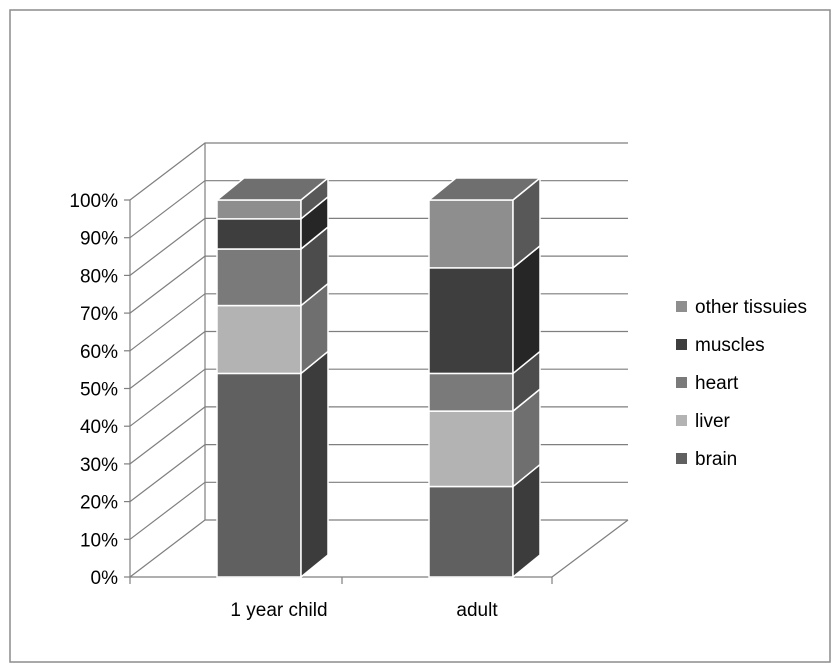  What do you see at coordinates (713, 421) in the screenshot?
I see `legend-label: liver` at bounding box center [713, 421].